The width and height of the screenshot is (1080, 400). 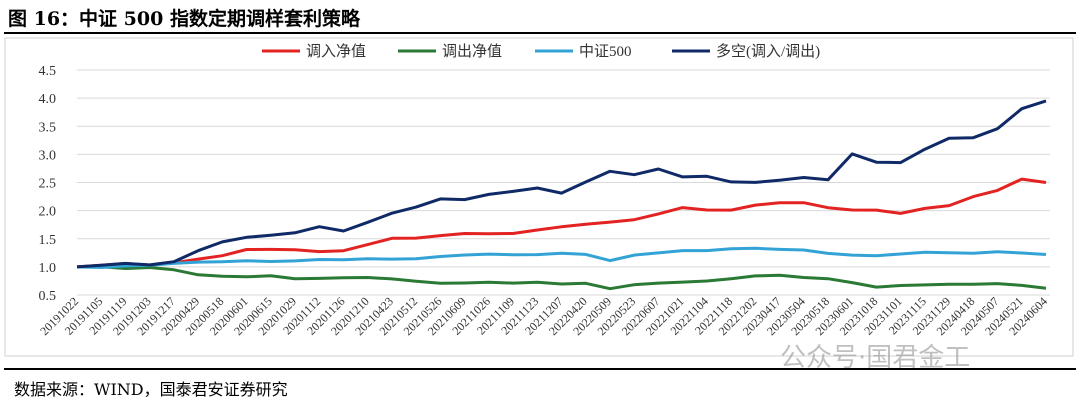 What do you see at coordinates (151, 389) in the screenshot?
I see `source-note: 数据来源：WIND，国泰君安证券研究` at bounding box center [151, 389].